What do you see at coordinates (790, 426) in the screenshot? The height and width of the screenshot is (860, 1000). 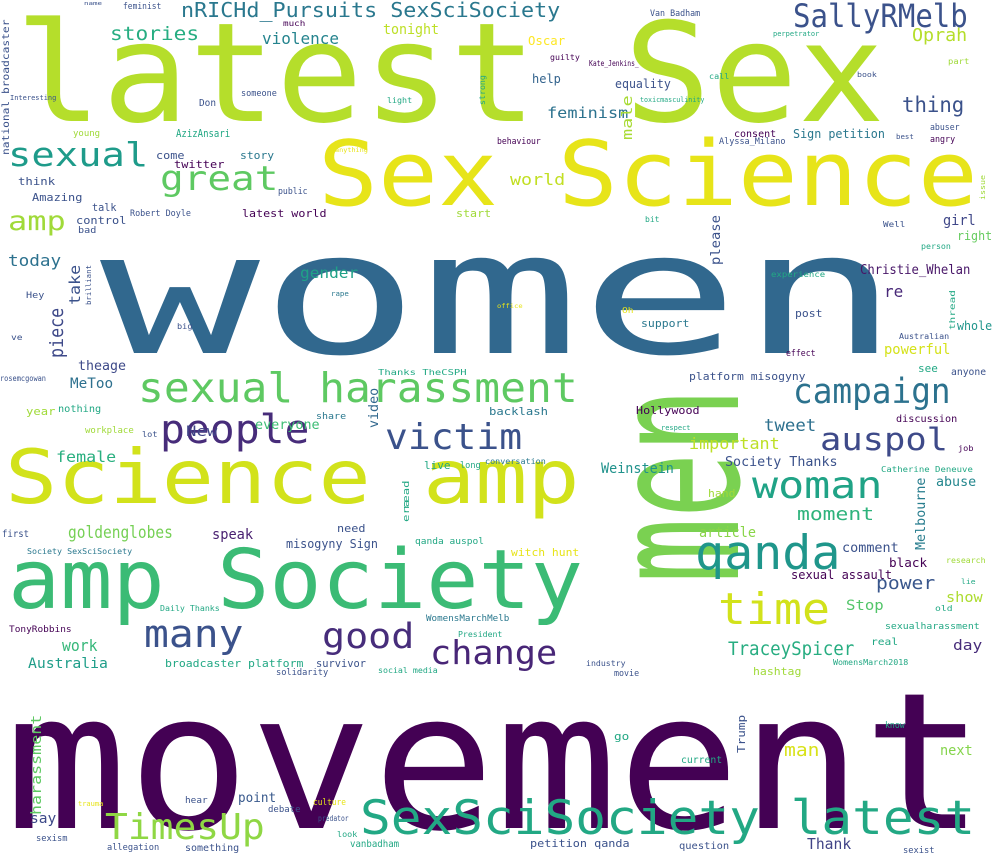 I see `word-tweet: tweet` at bounding box center [790, 426].